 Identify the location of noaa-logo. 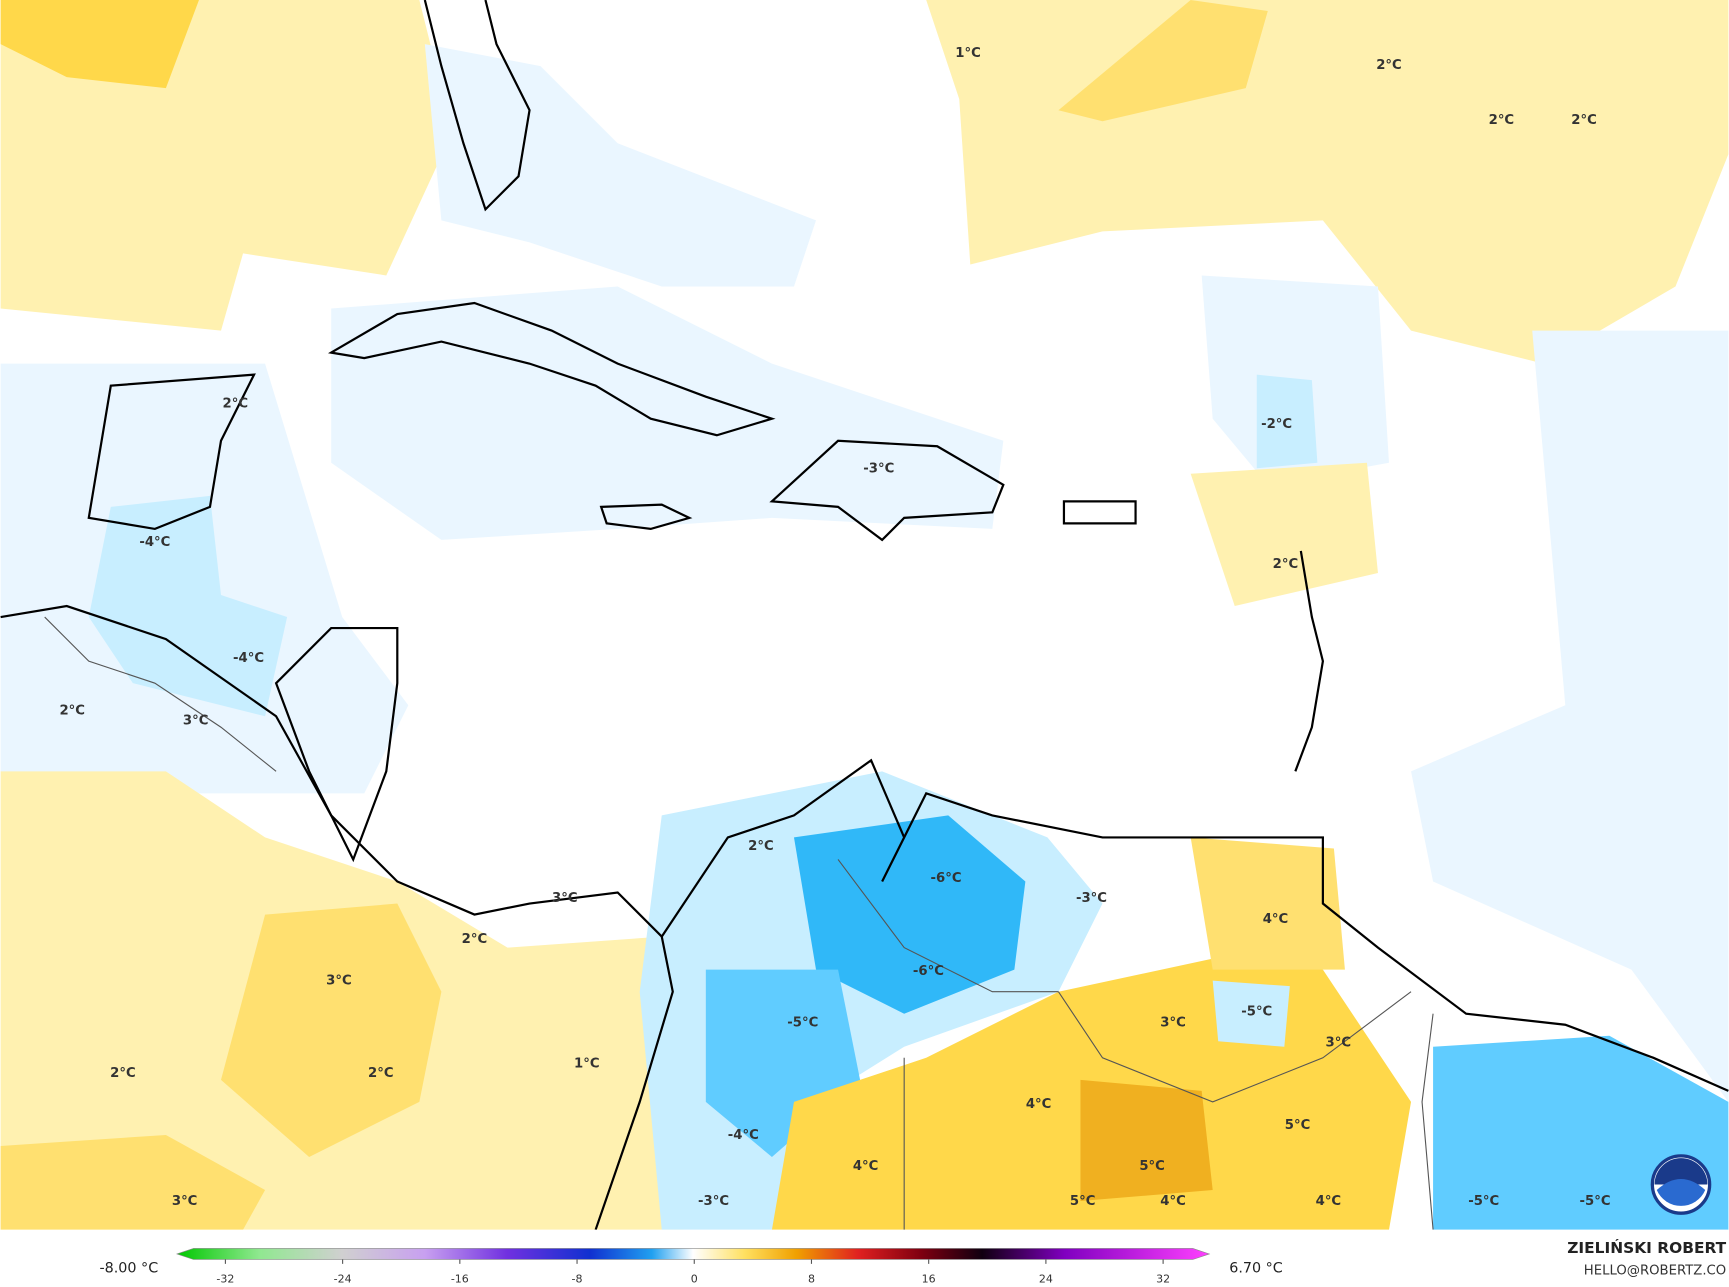
(1681, 1184).